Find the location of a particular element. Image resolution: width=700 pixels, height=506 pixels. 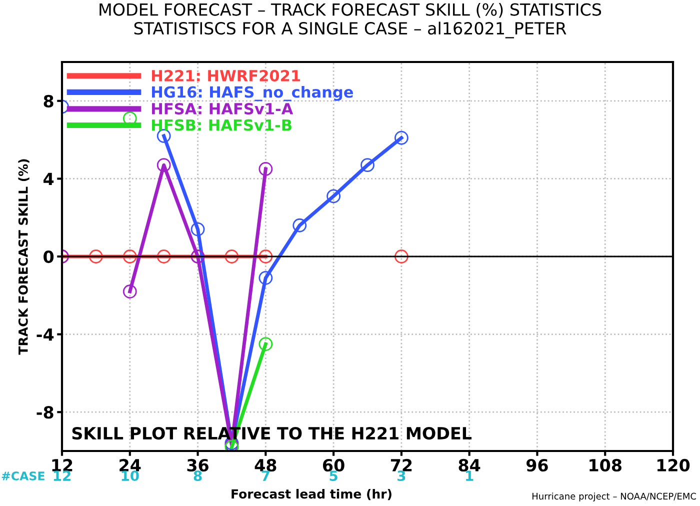

x-tick-label: 120 is located at coordinates (673, 465).